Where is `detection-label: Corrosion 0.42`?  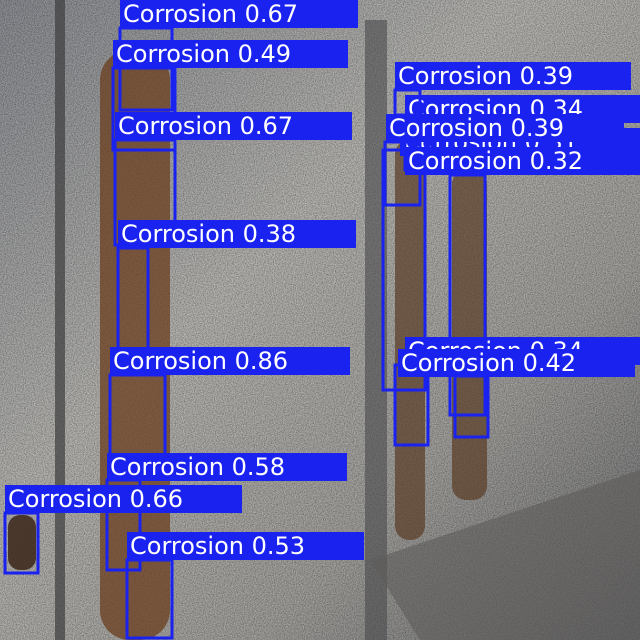 detection-label: Corrosion 0.42 is located at coordinates (488, 363).